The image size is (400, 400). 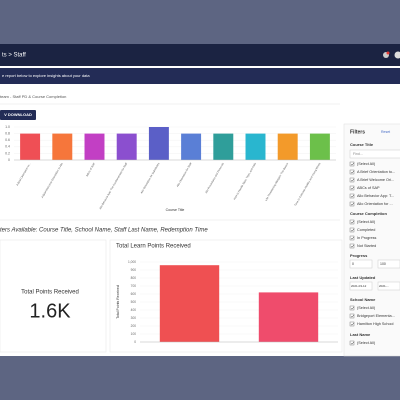 I want to click on filter-option: ABCs of SAP, so click(x=368, y=188).